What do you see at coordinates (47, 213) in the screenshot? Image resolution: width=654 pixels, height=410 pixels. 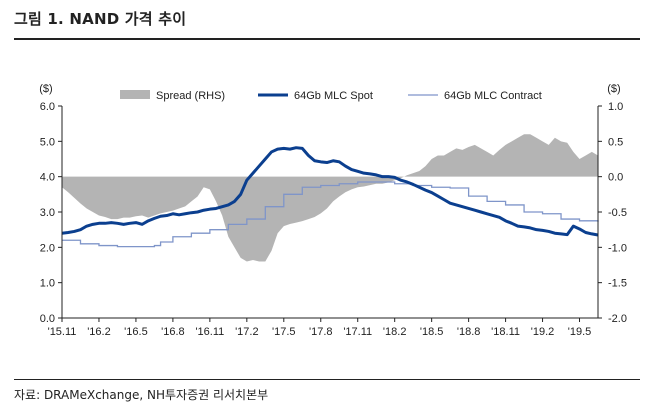 I see `left-tick-label: 3.0` at bounding box center [47, 213].